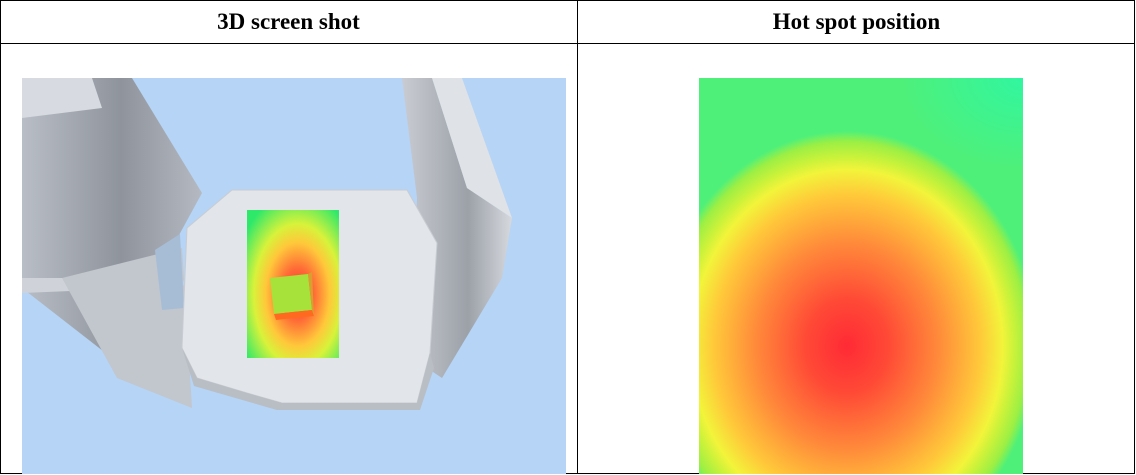 The height and width of the screenshot is (475, 1136). Describe the element at coordinates (288, 21) in the screenshot. I see `header-3d-screenshot: 3D screen shot` at that location.